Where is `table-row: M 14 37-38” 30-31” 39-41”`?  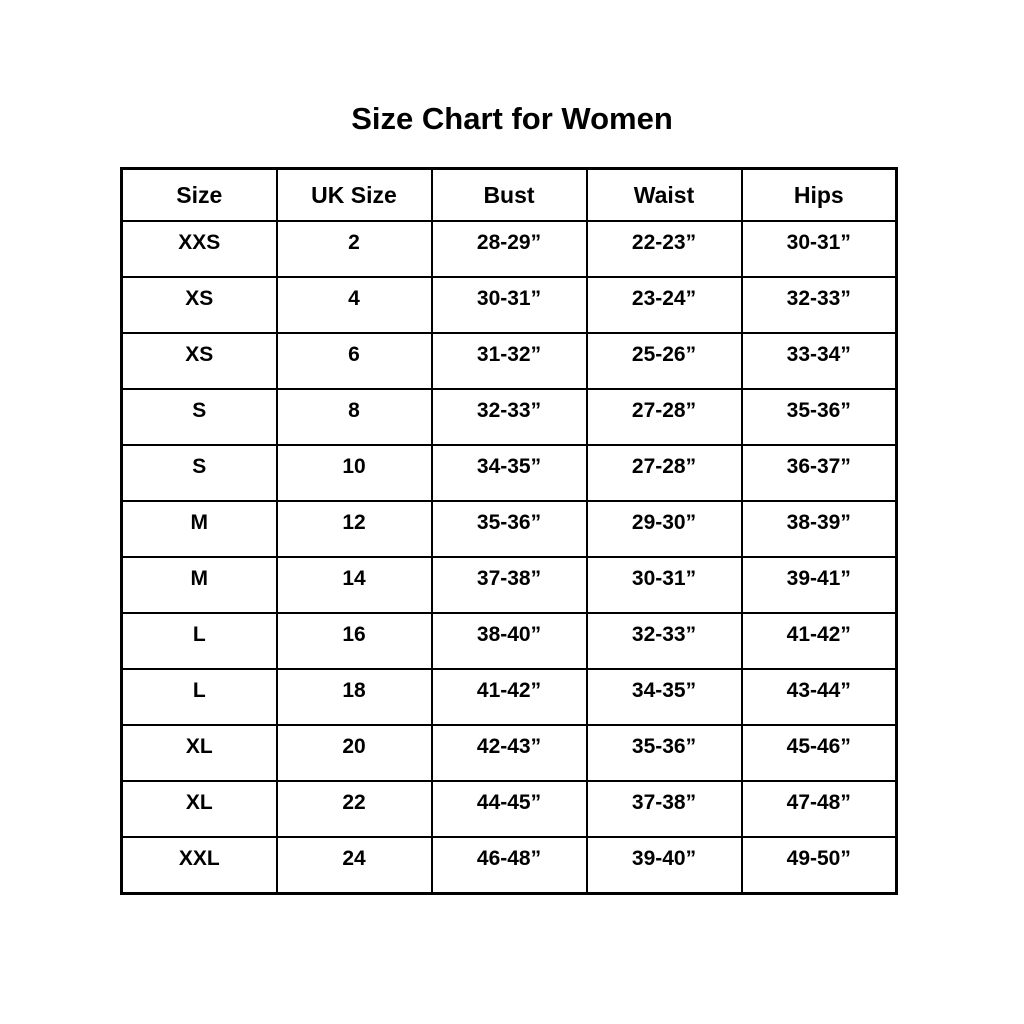
table-row: M 14 37-38” 30-31” 39-41” is located at coordinates (509, 585).